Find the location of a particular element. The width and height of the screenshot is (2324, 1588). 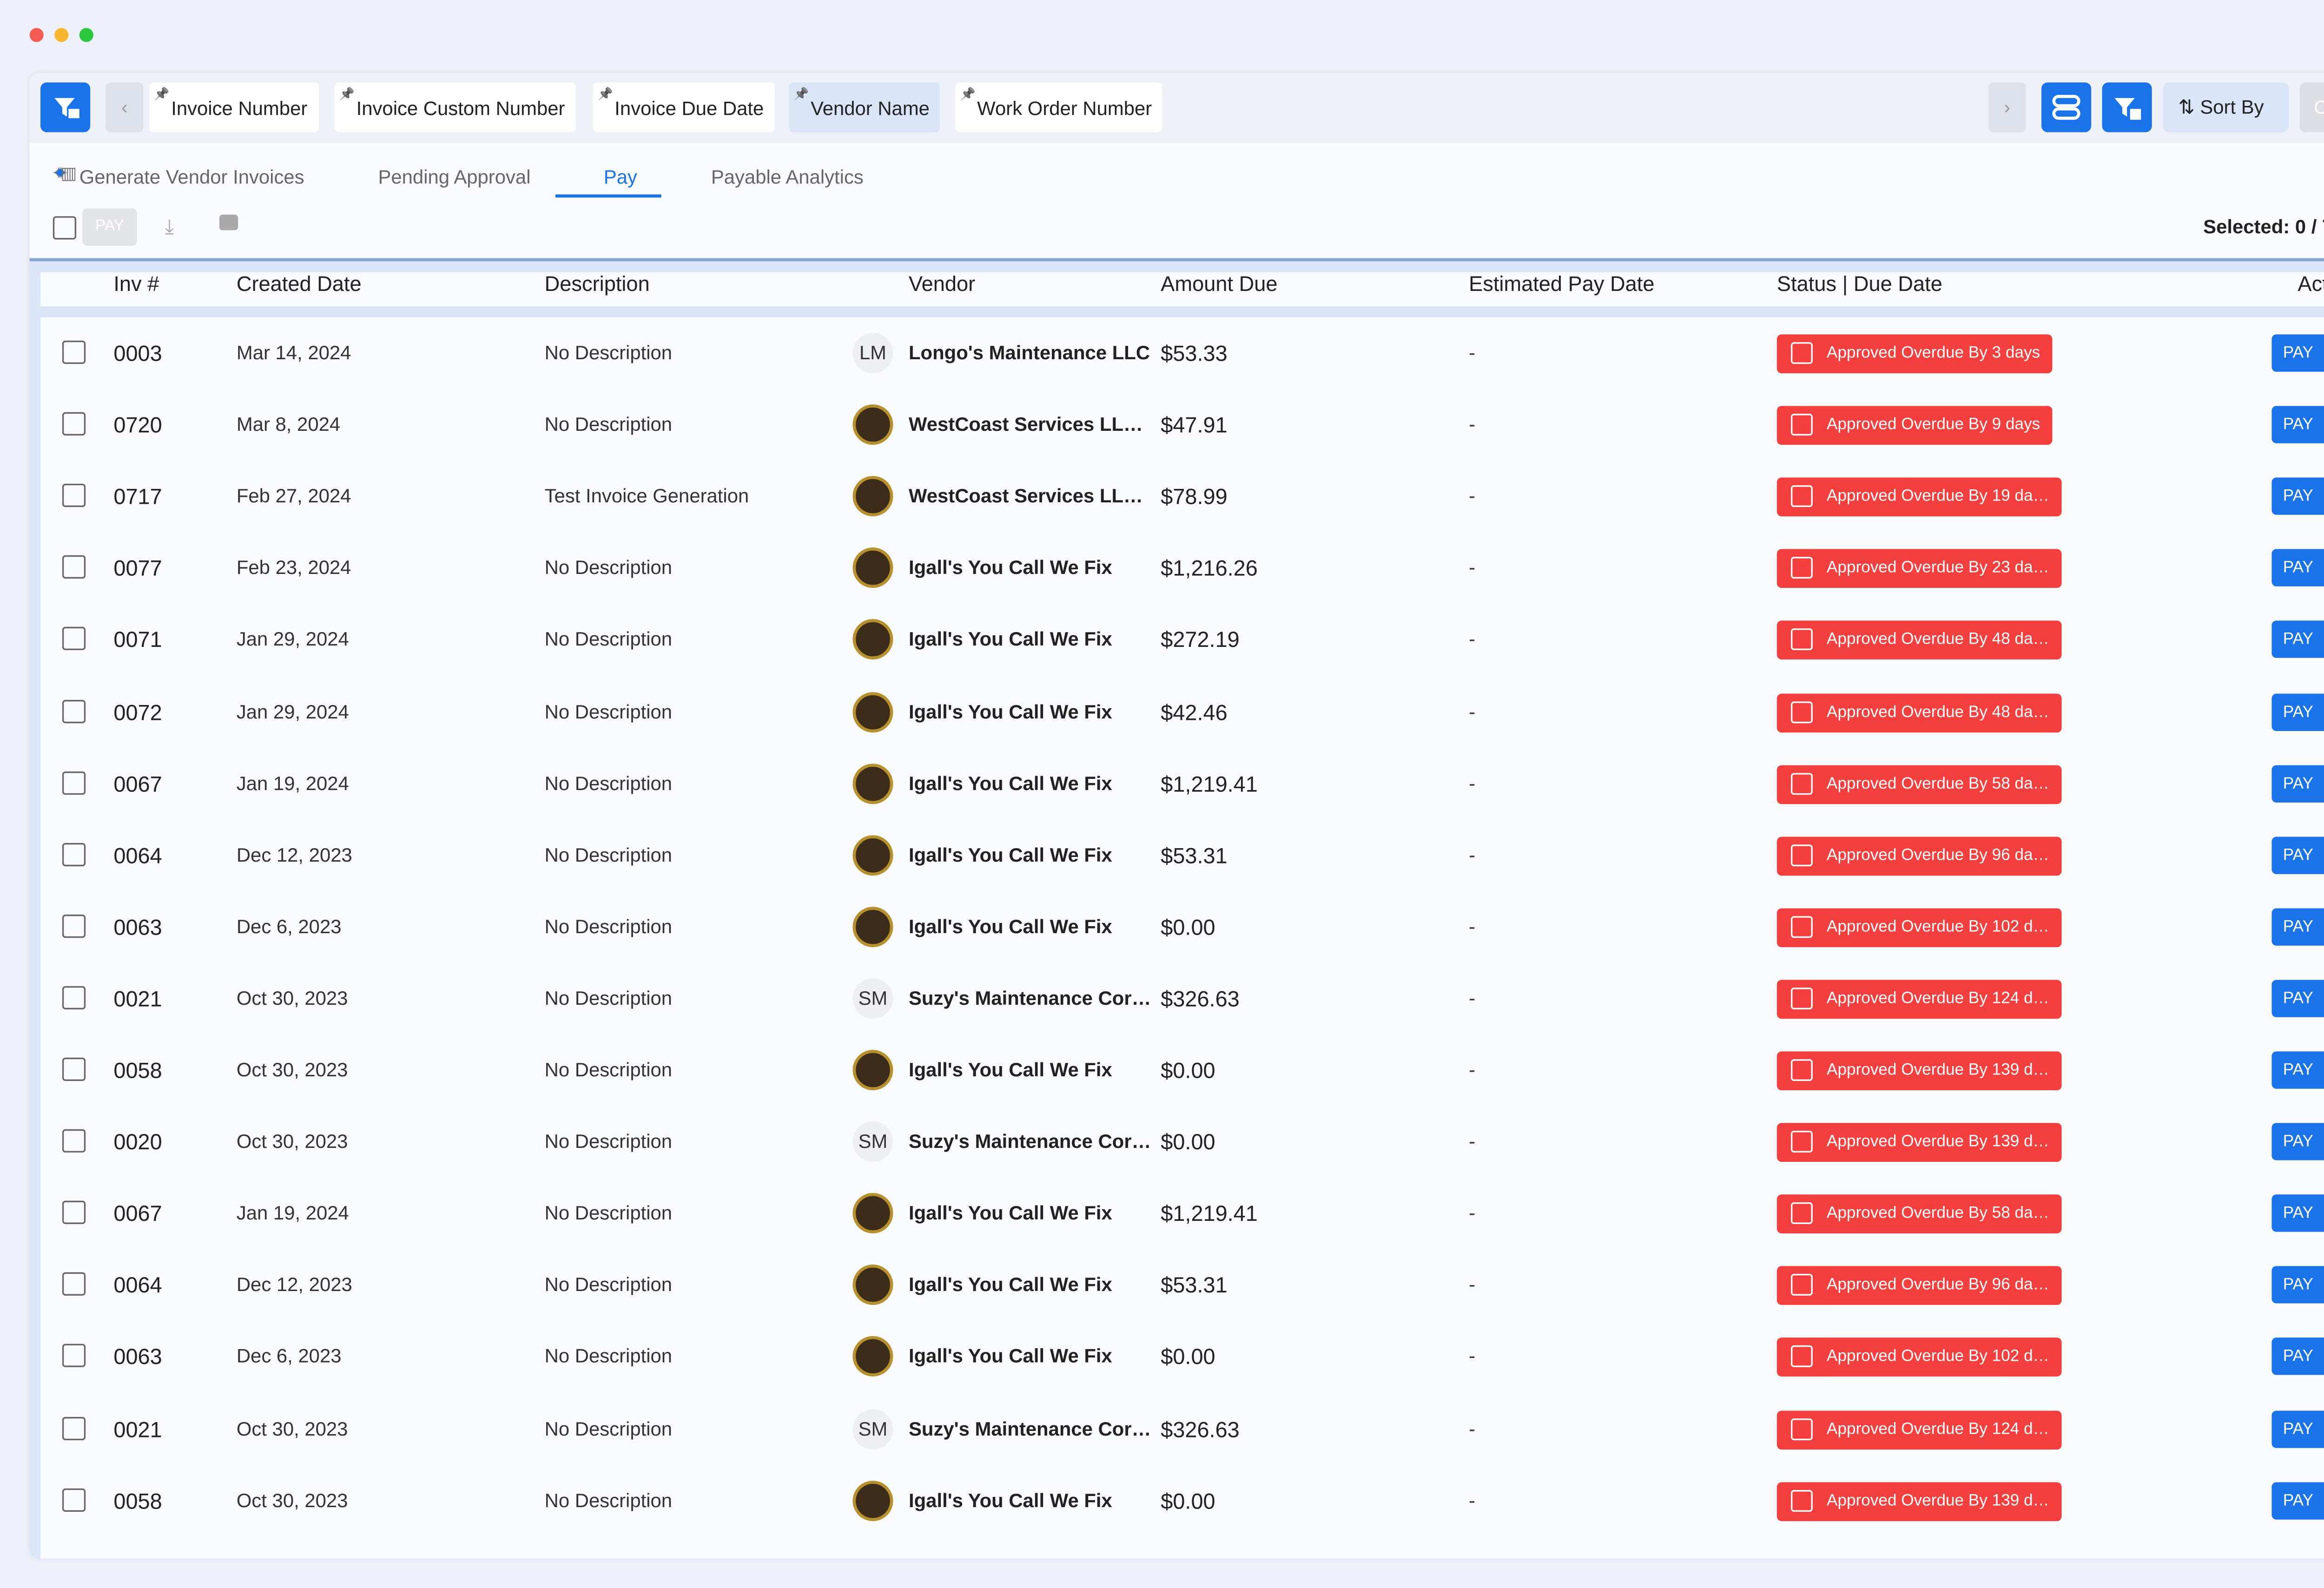

scroll-left: ‹ is located at coordinates (124, 107).